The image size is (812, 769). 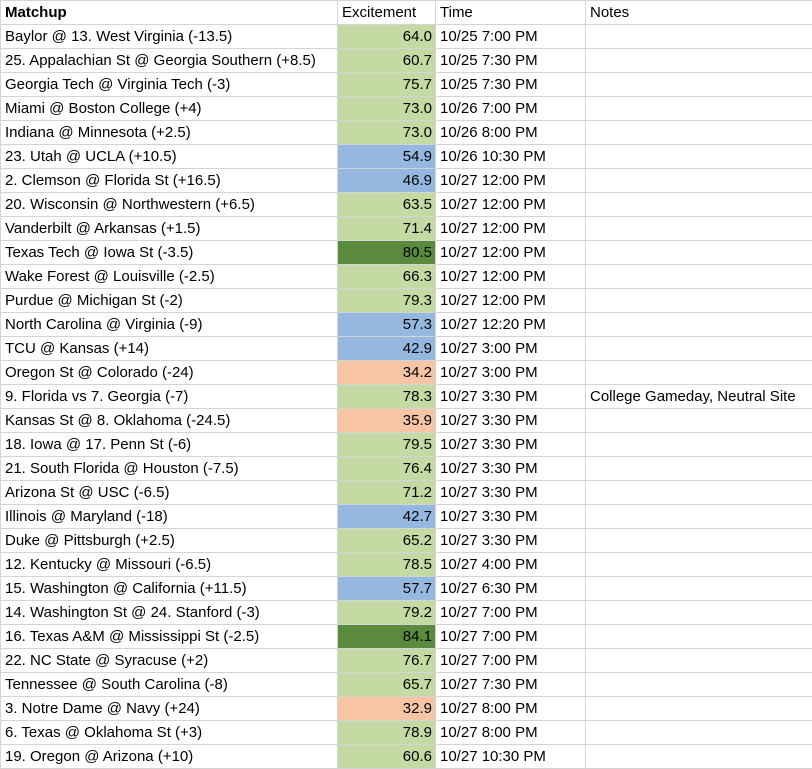 I want to click on matchup-cell: Purdue @ Michigan St (-2), so click(x=169, y=301).